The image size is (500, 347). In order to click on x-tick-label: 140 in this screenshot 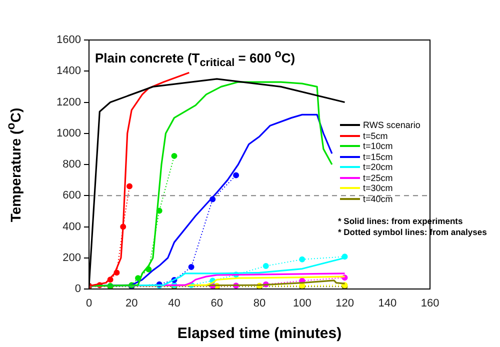, I will do `click(387, 304)`.